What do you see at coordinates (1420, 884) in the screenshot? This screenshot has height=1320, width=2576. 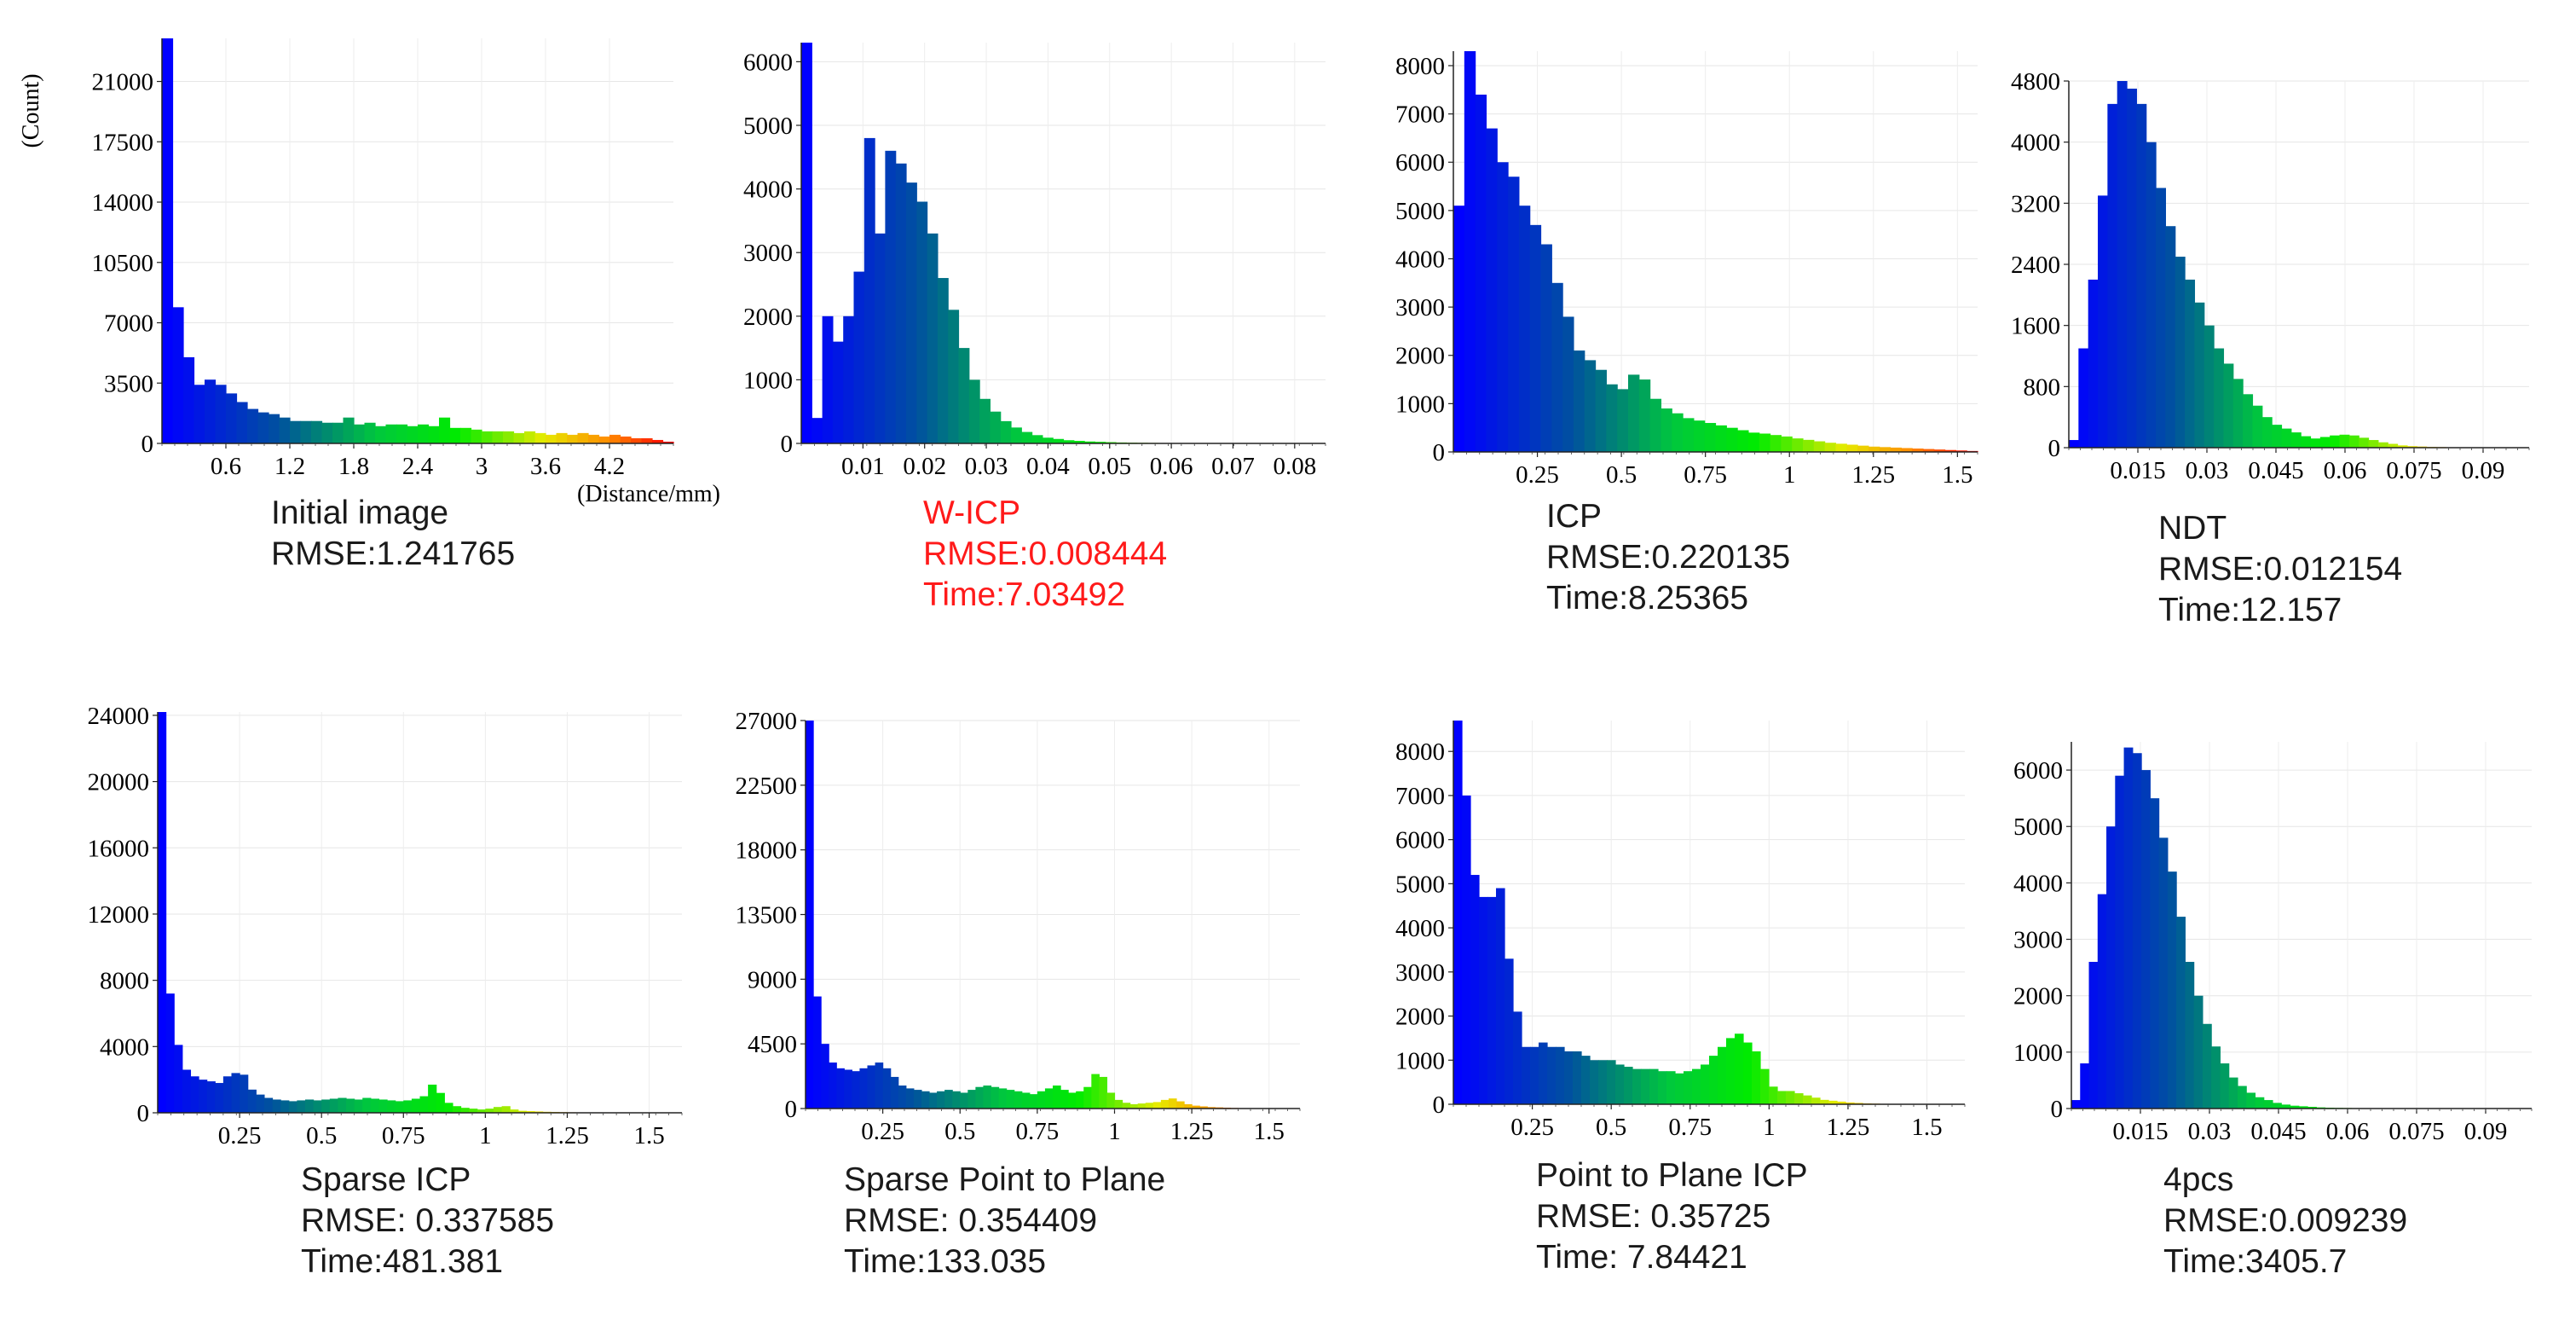 I see `y-tick-label: 5000` at bounding box center [1420, 884].